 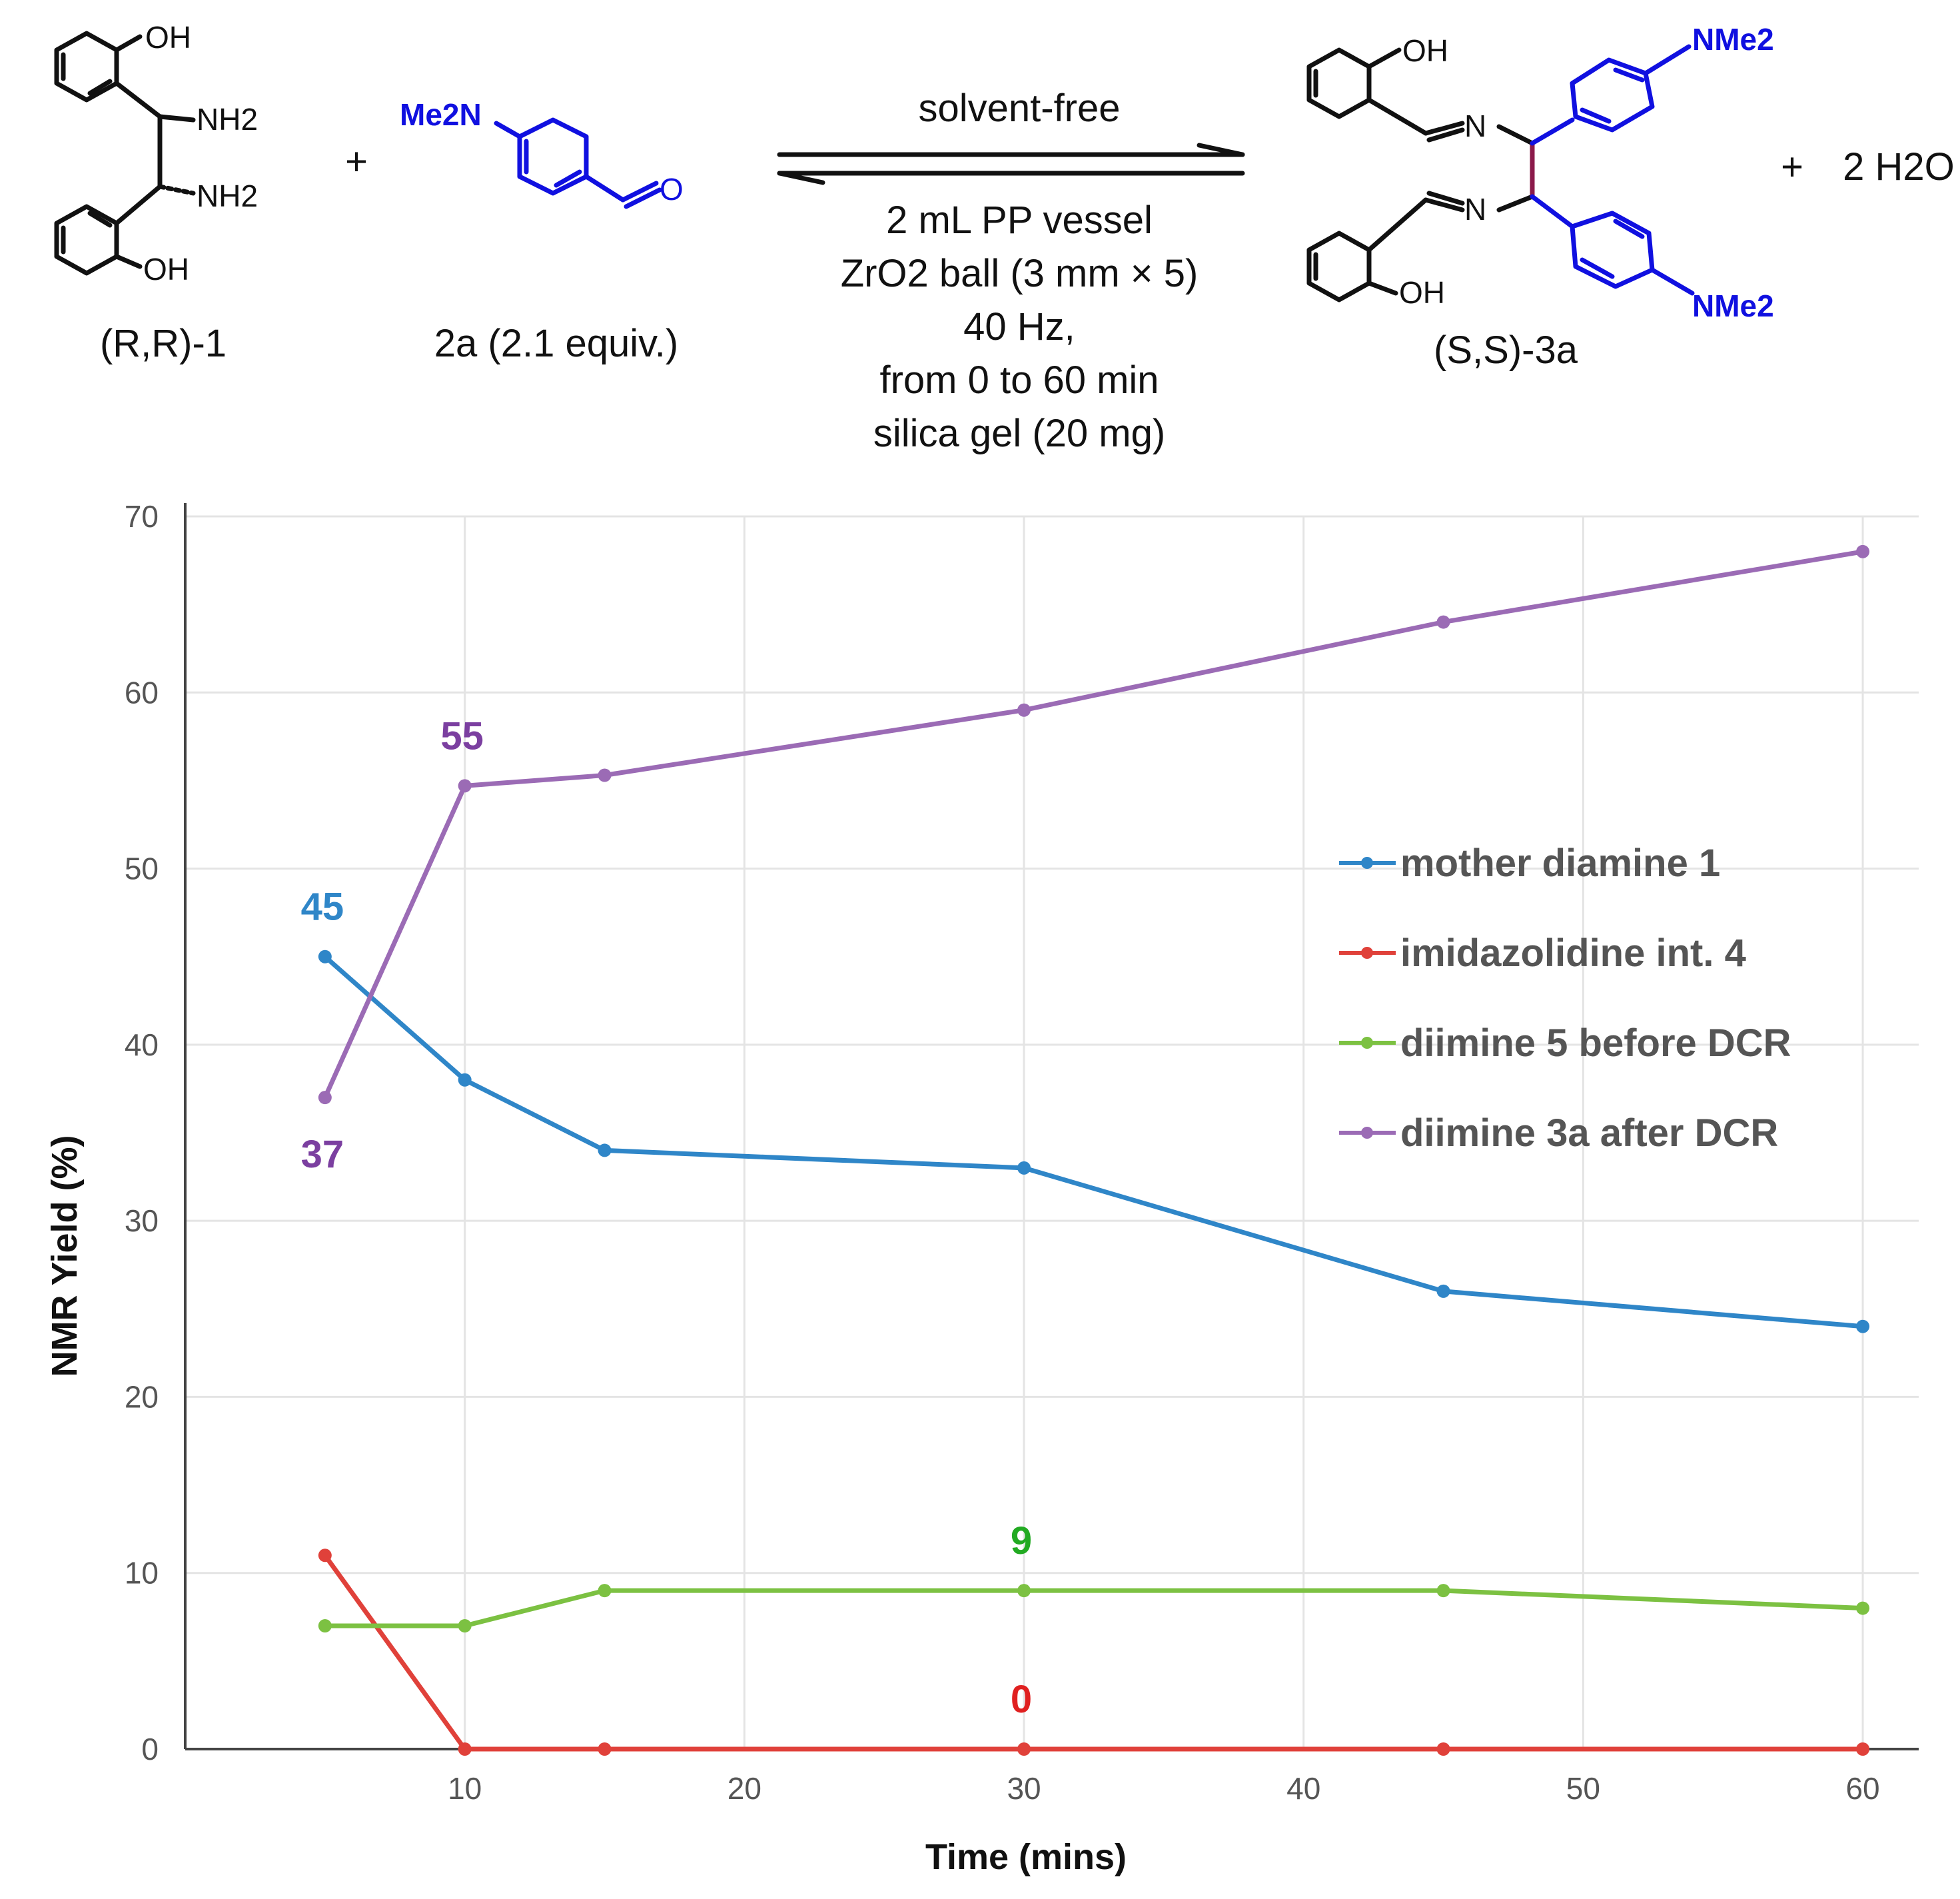 What do you see at coordinates (1021, 1541) in the screenshot?
I see `data-label-3: 9` at bounding box center [1021, 1541].